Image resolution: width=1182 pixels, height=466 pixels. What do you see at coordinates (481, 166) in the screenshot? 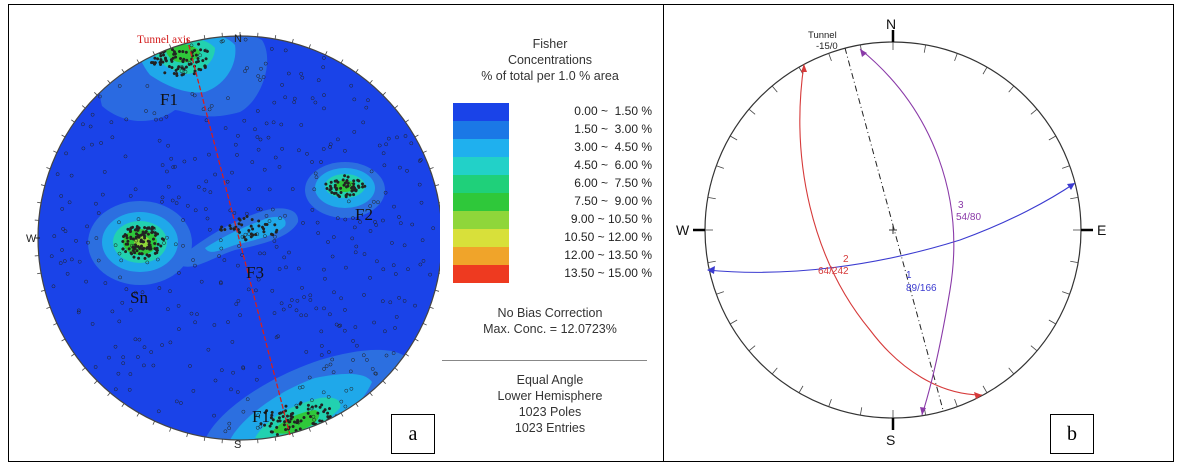
I see `legend-swatch` at bounding box center [481, 166].